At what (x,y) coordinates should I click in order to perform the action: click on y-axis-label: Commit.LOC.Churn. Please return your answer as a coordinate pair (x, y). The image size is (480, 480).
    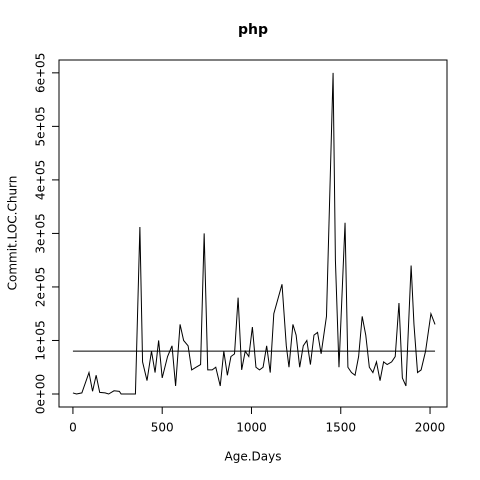
    Looking at the image, I should click on (13, 233).